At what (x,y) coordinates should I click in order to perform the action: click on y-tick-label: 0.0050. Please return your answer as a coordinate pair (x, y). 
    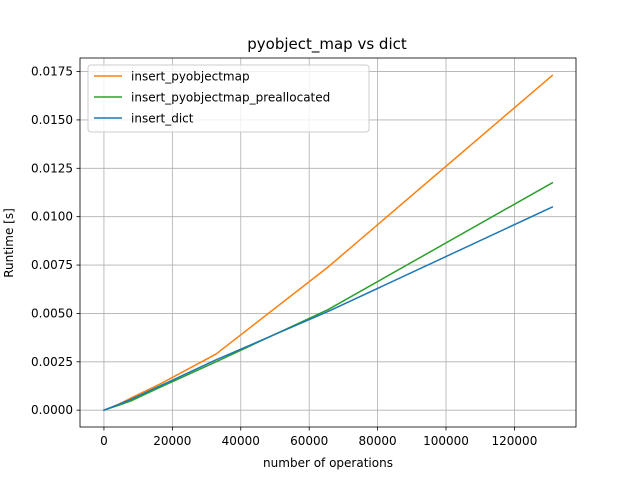
    Looking at the image, I should click on (52, 313).